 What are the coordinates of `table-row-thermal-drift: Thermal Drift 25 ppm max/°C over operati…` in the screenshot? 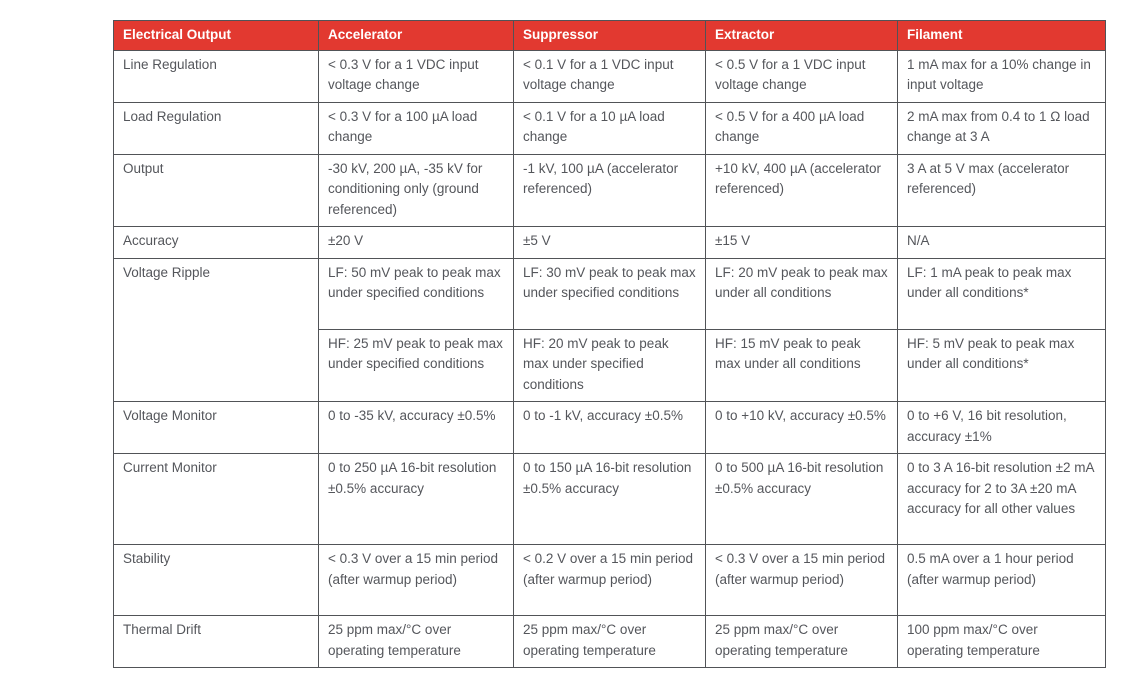 It's located at (609, 641).